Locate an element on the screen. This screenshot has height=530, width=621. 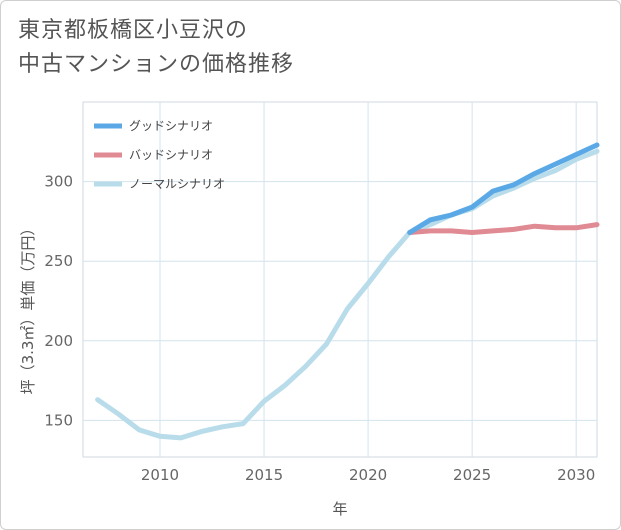
legend-label-normal: ノーマルシナリオ is located at coordinates (177, 184).